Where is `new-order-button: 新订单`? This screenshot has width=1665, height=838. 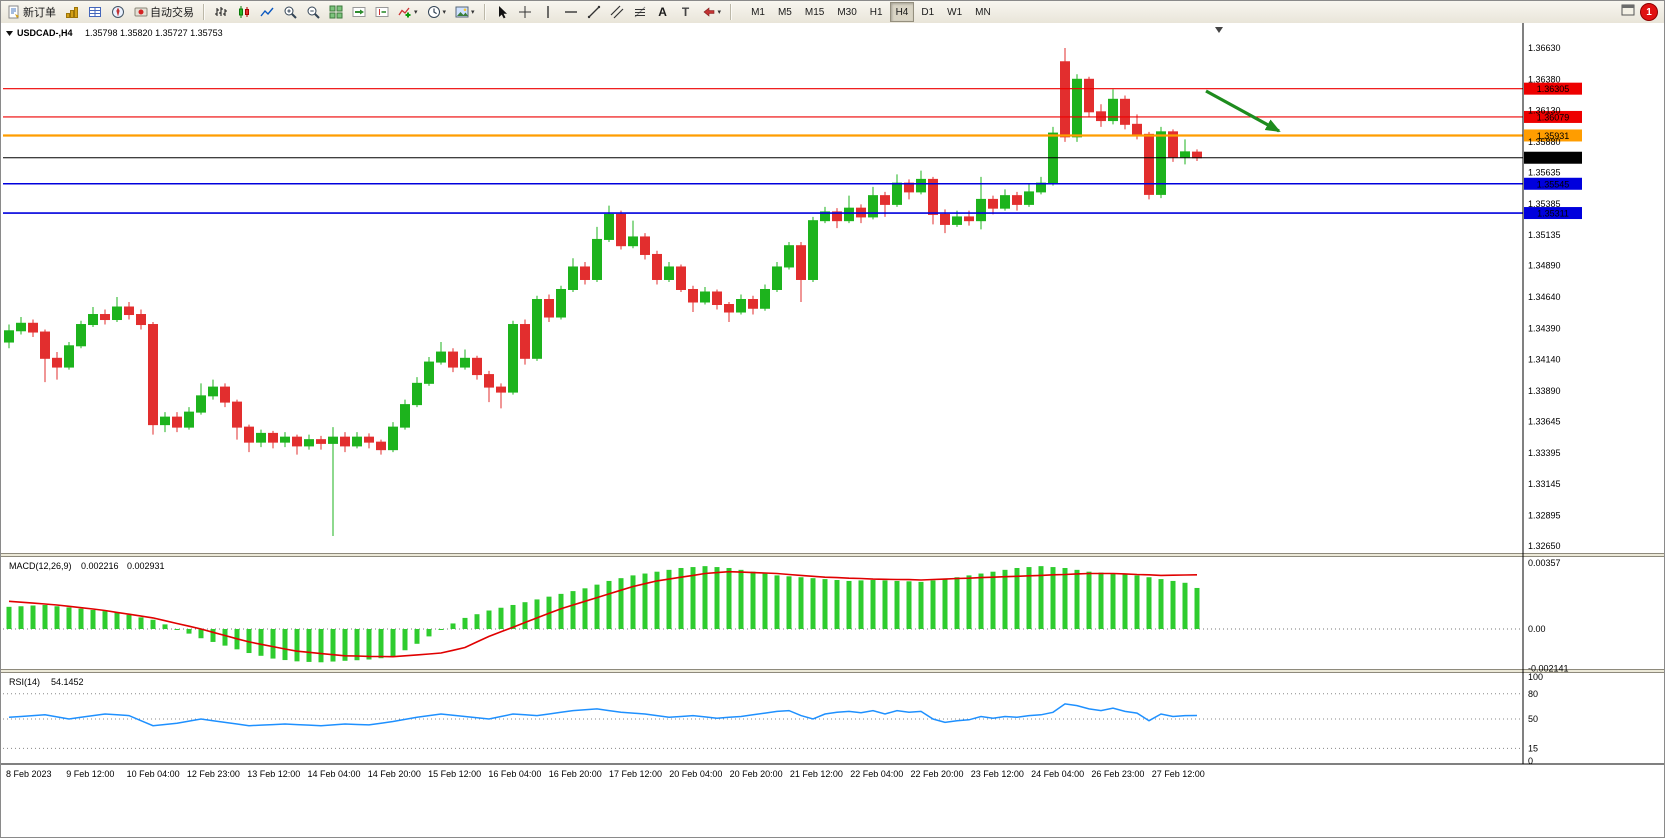
new-order-button: 新订单 is located at coordinates (31, 12).